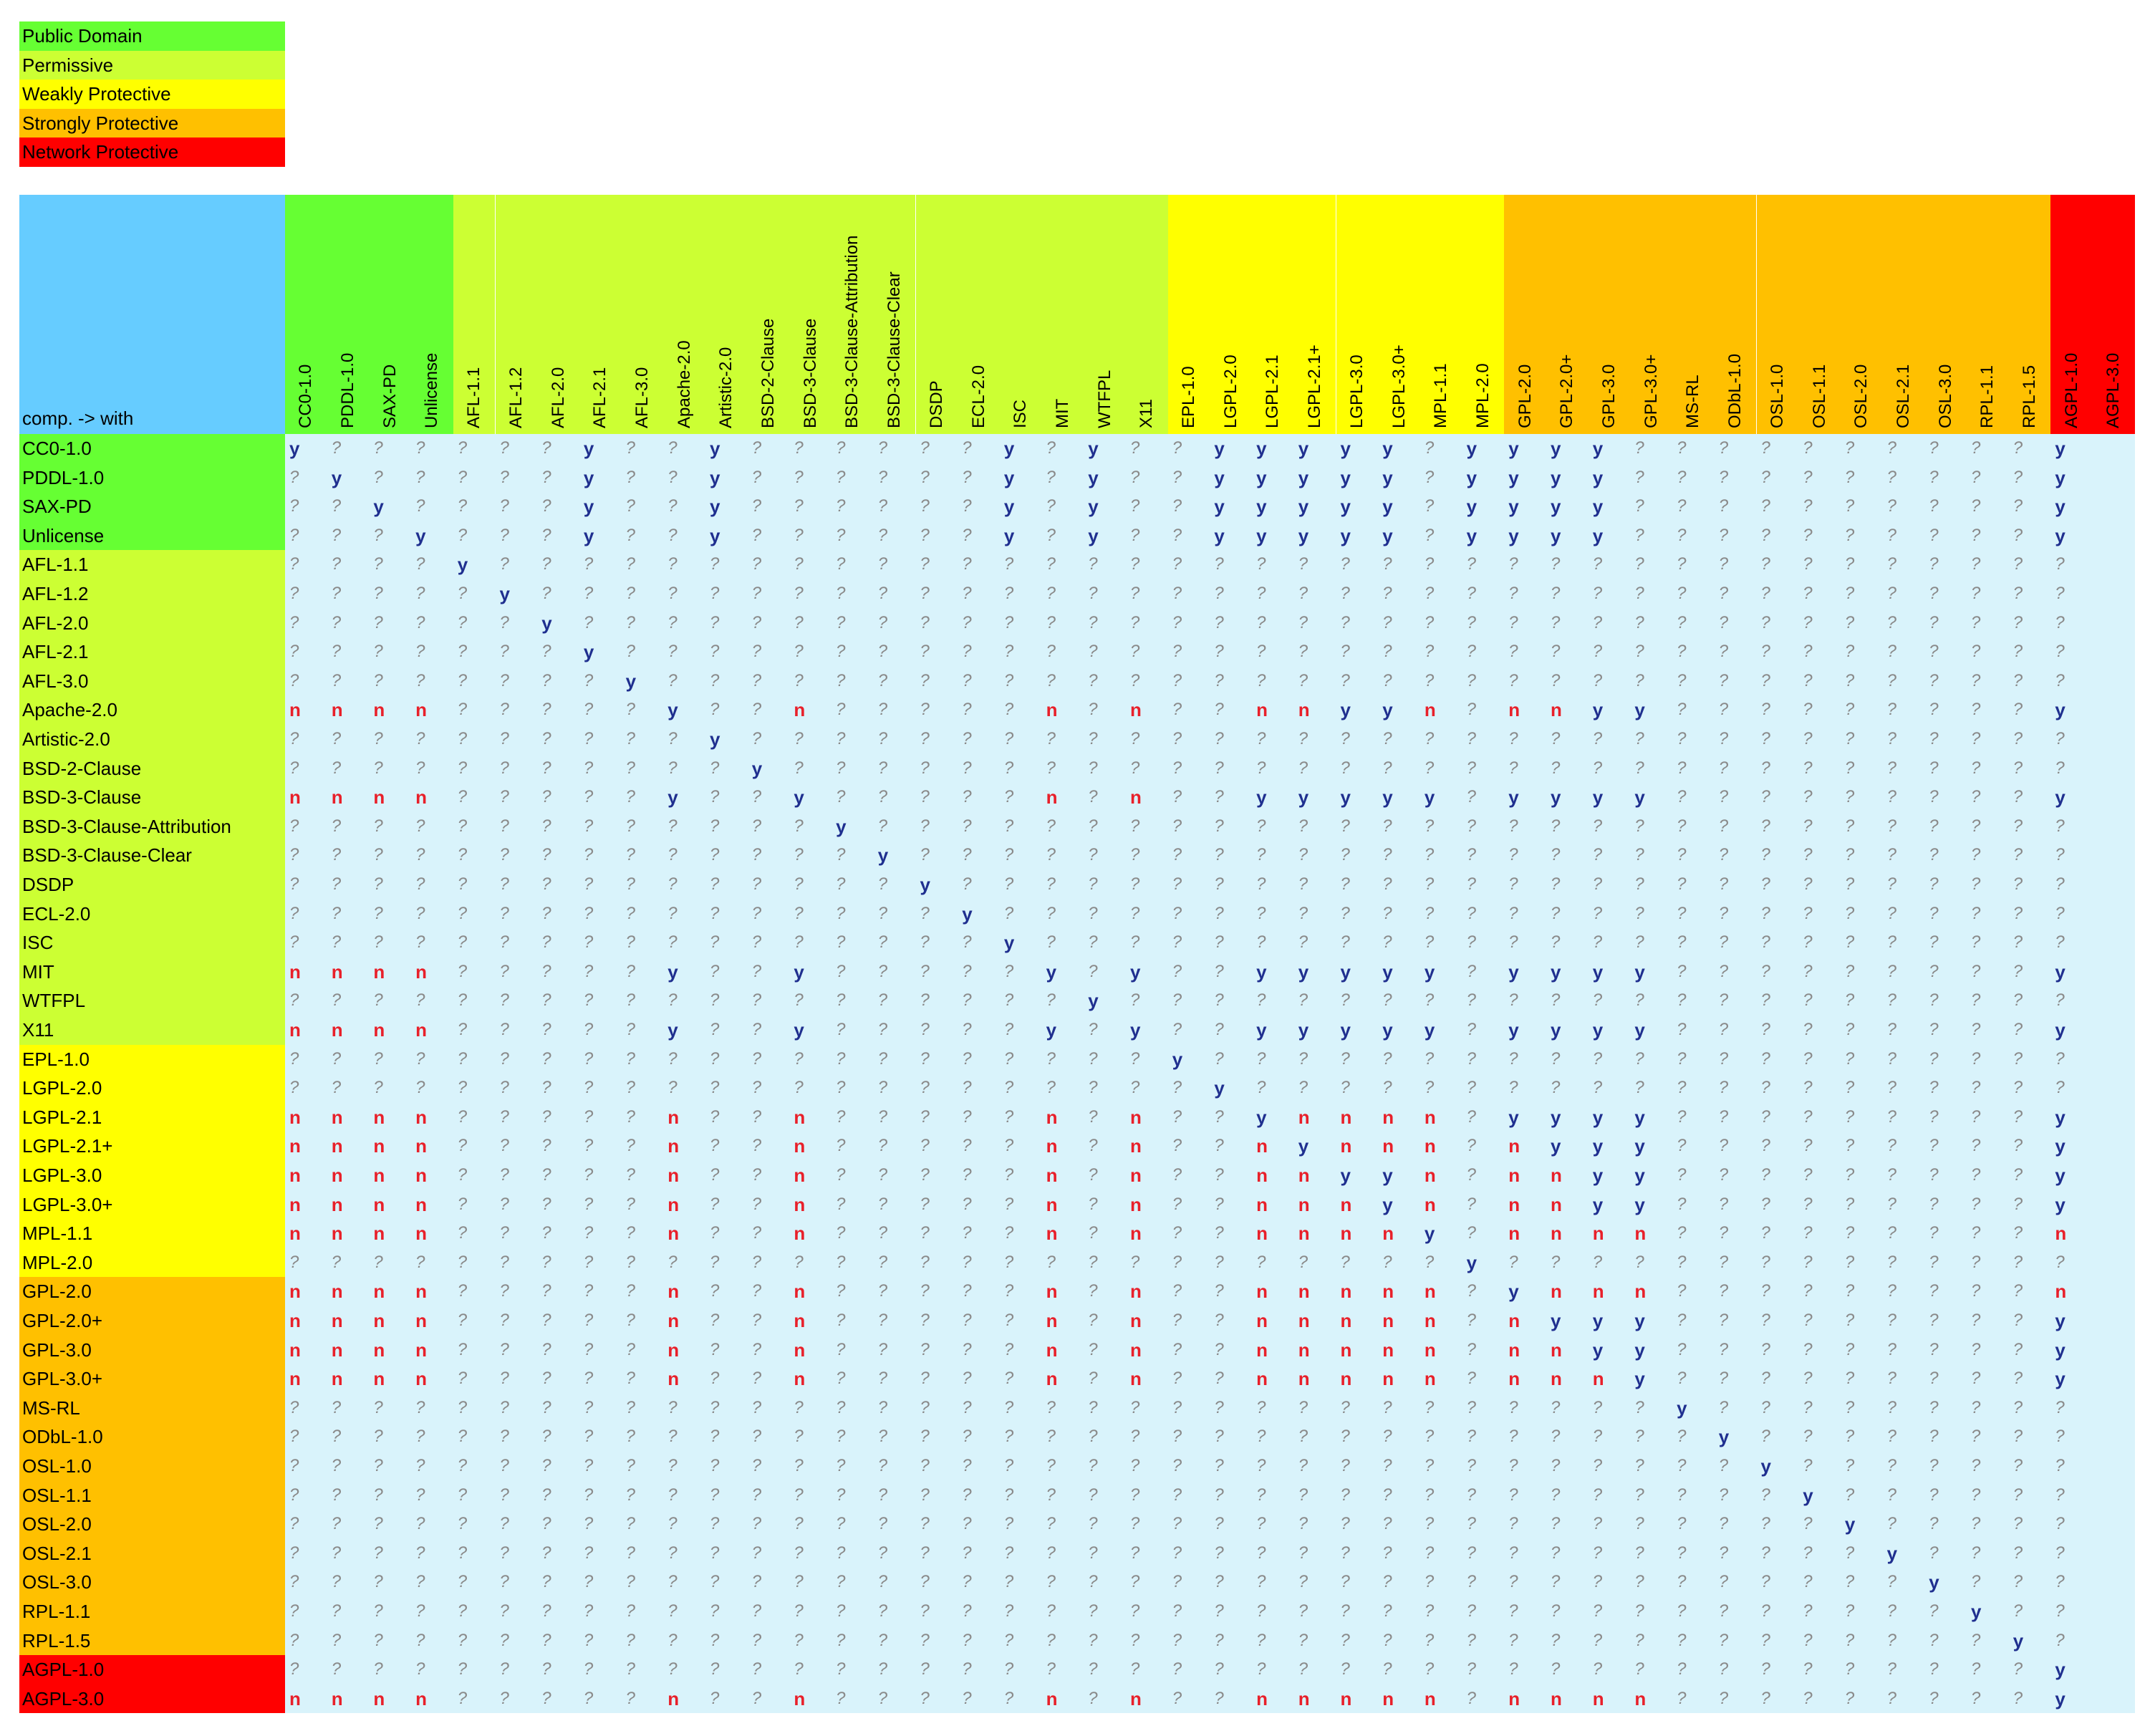 The image size is (2150, 1736). Describe the element at coordinates (306, 314) in the screenshot. I see `column-header-cc0-1-0: CC0-1.0` at that location.